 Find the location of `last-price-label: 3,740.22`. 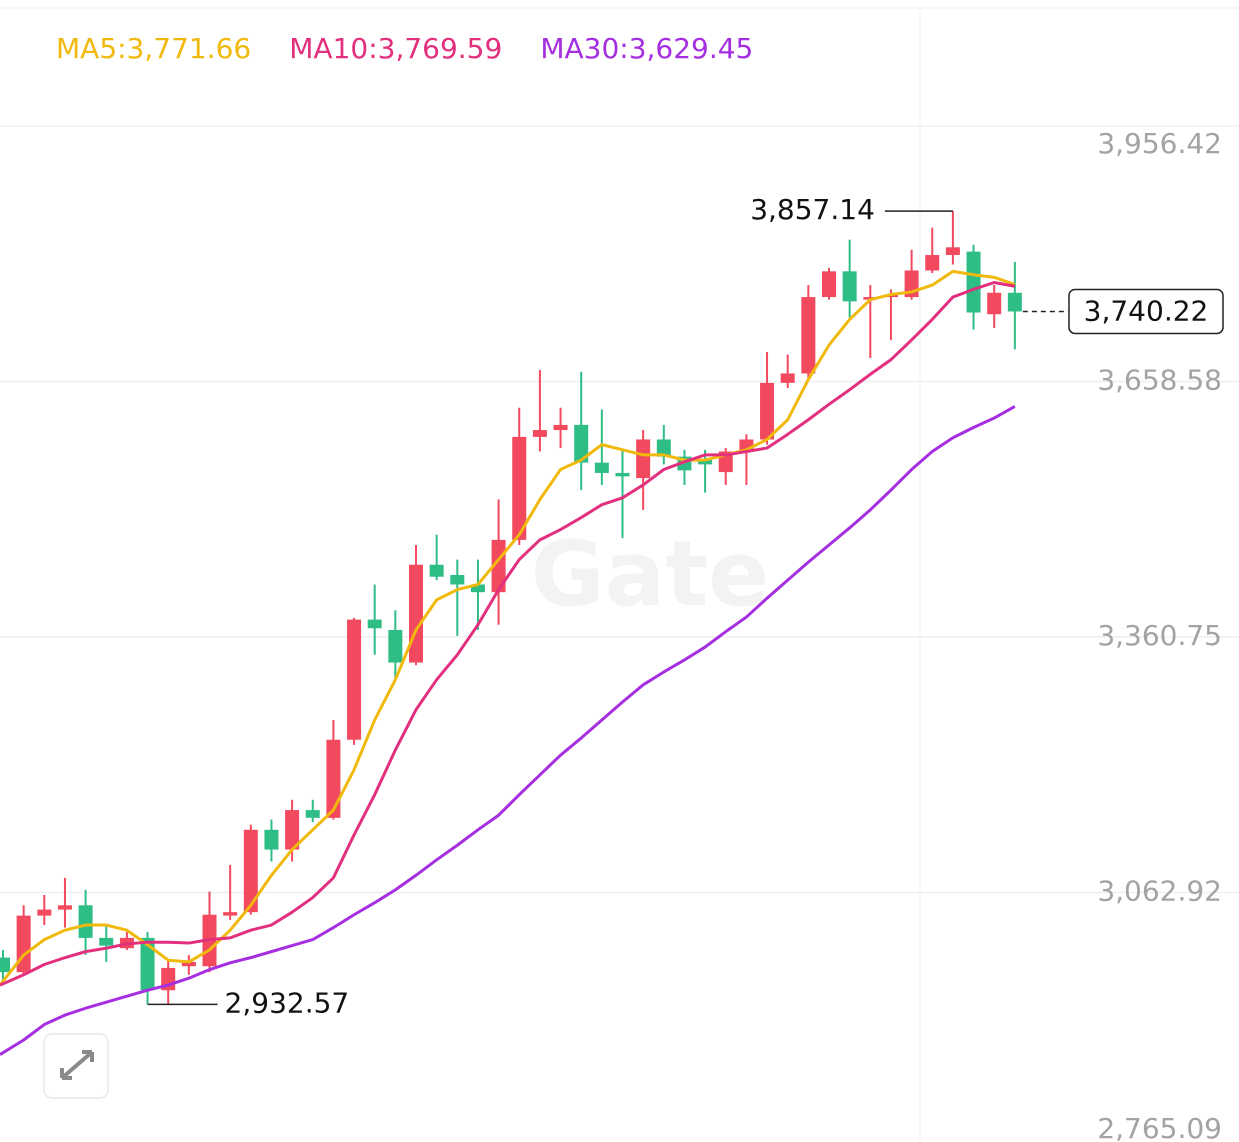

last-price-label: 3,740.22 is located at coordinates (1146, 310).